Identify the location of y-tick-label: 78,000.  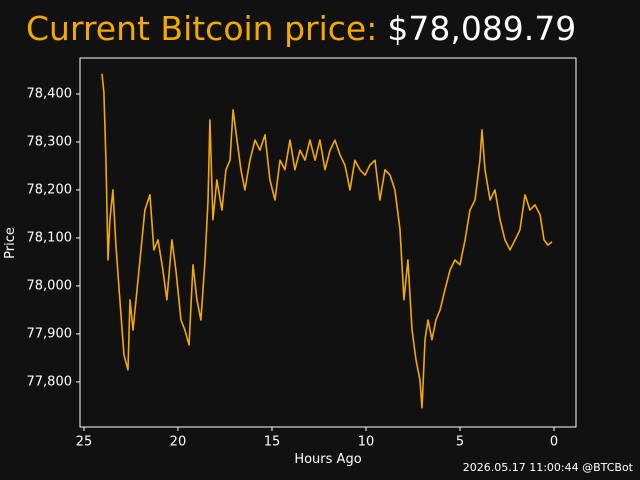
(50, 285).